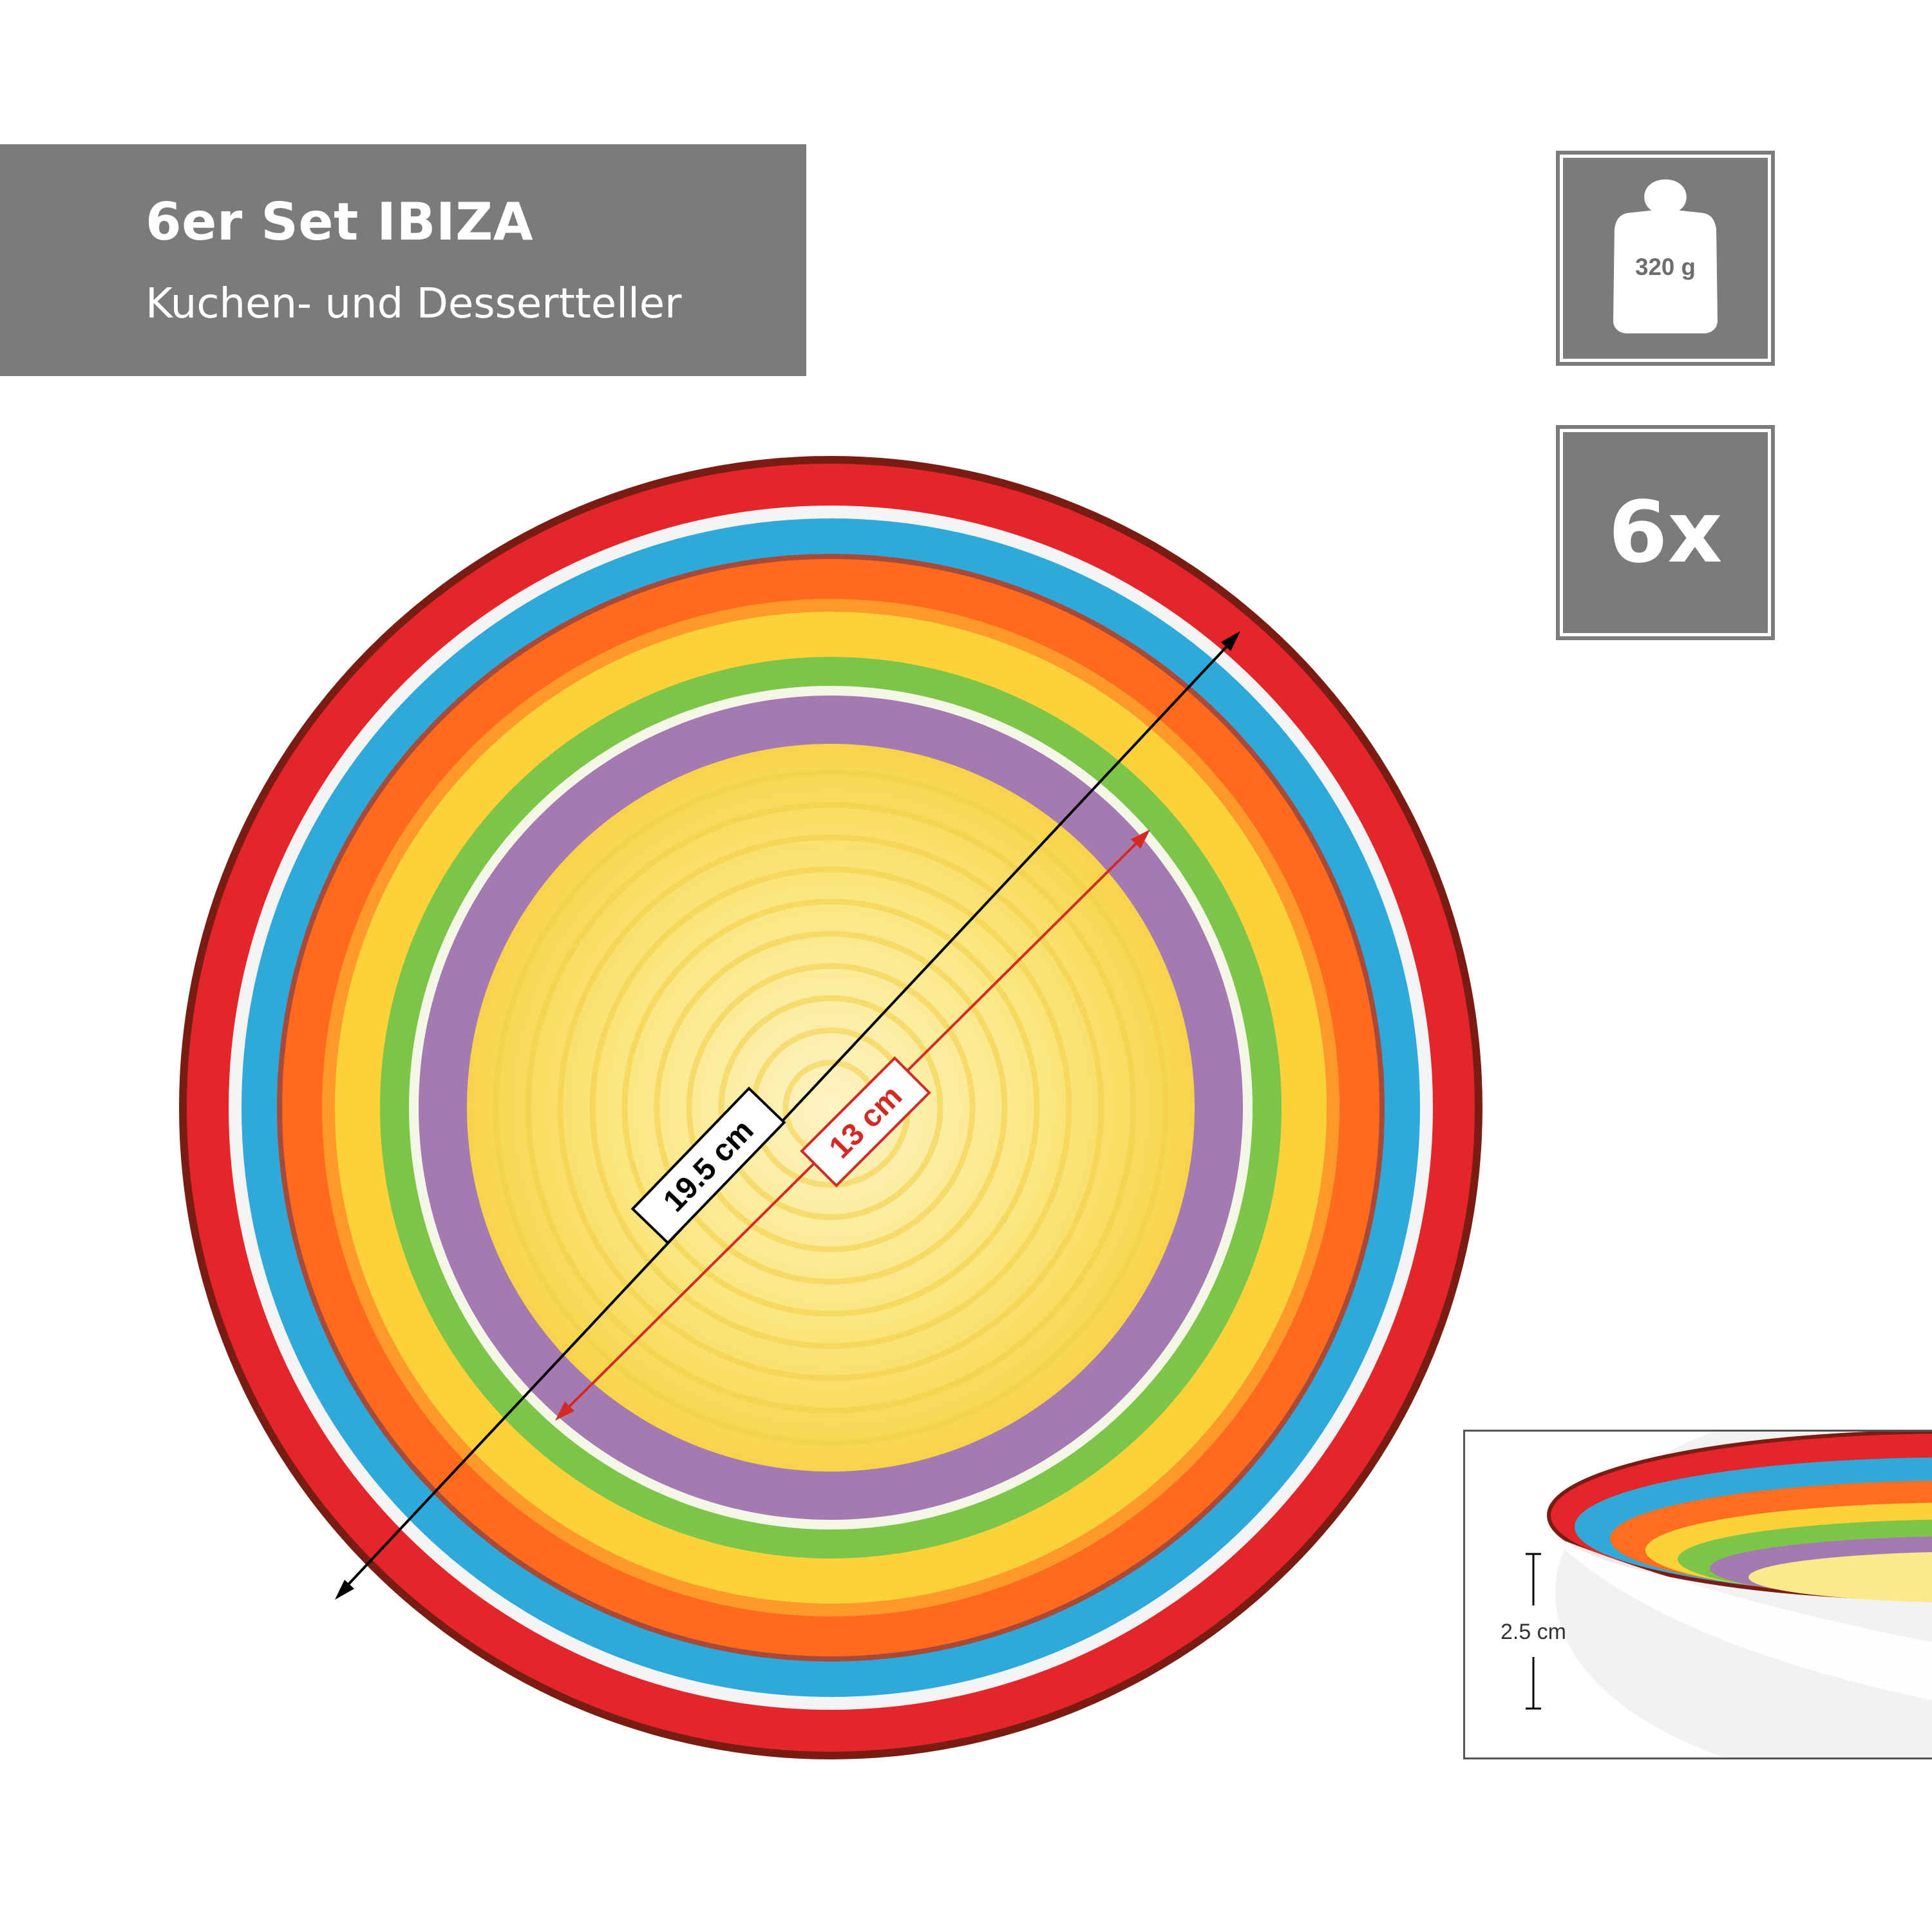 Image resolution: width=1932 pixels, height=1932 pixels. I want to click on height-marker: 2.5 cm, so click(1533, 1632).